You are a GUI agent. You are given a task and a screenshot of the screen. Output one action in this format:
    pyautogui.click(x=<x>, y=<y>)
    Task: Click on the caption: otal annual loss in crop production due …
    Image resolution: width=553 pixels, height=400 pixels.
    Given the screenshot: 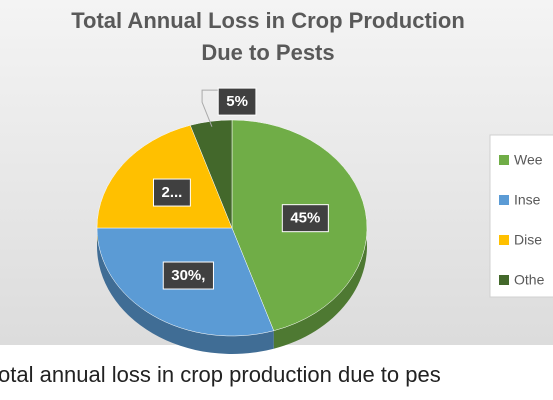 What is the action you would take?
    pyautogui.click(x=220, y=374)
    